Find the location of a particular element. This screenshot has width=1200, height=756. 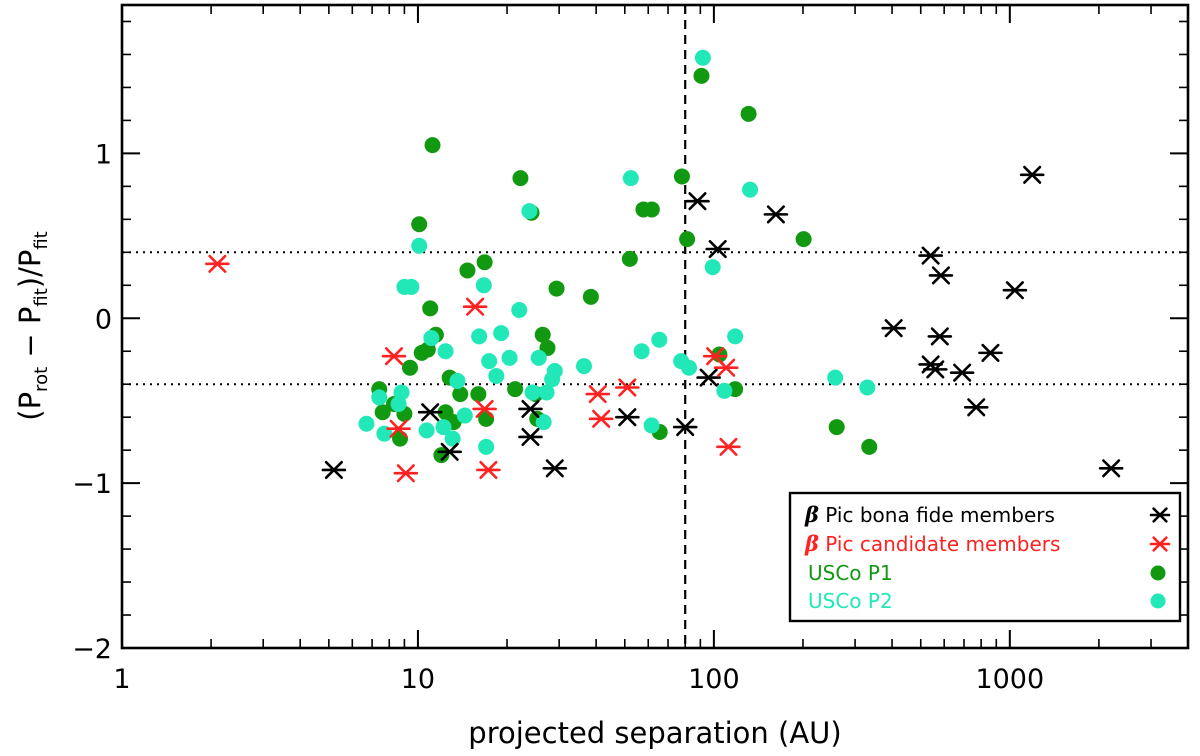

y-title-part: (P is located at coordinates (30, 406).